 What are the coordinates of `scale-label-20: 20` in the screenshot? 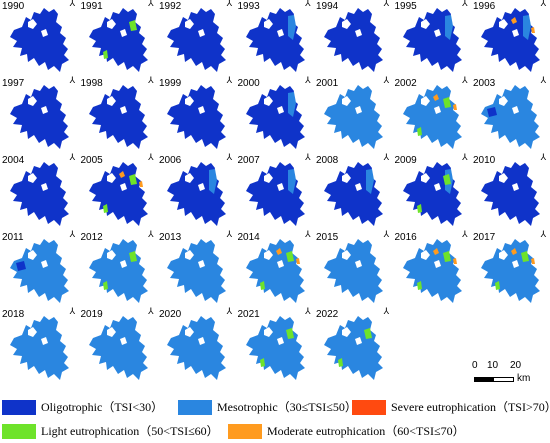 It's located at (516, 365).